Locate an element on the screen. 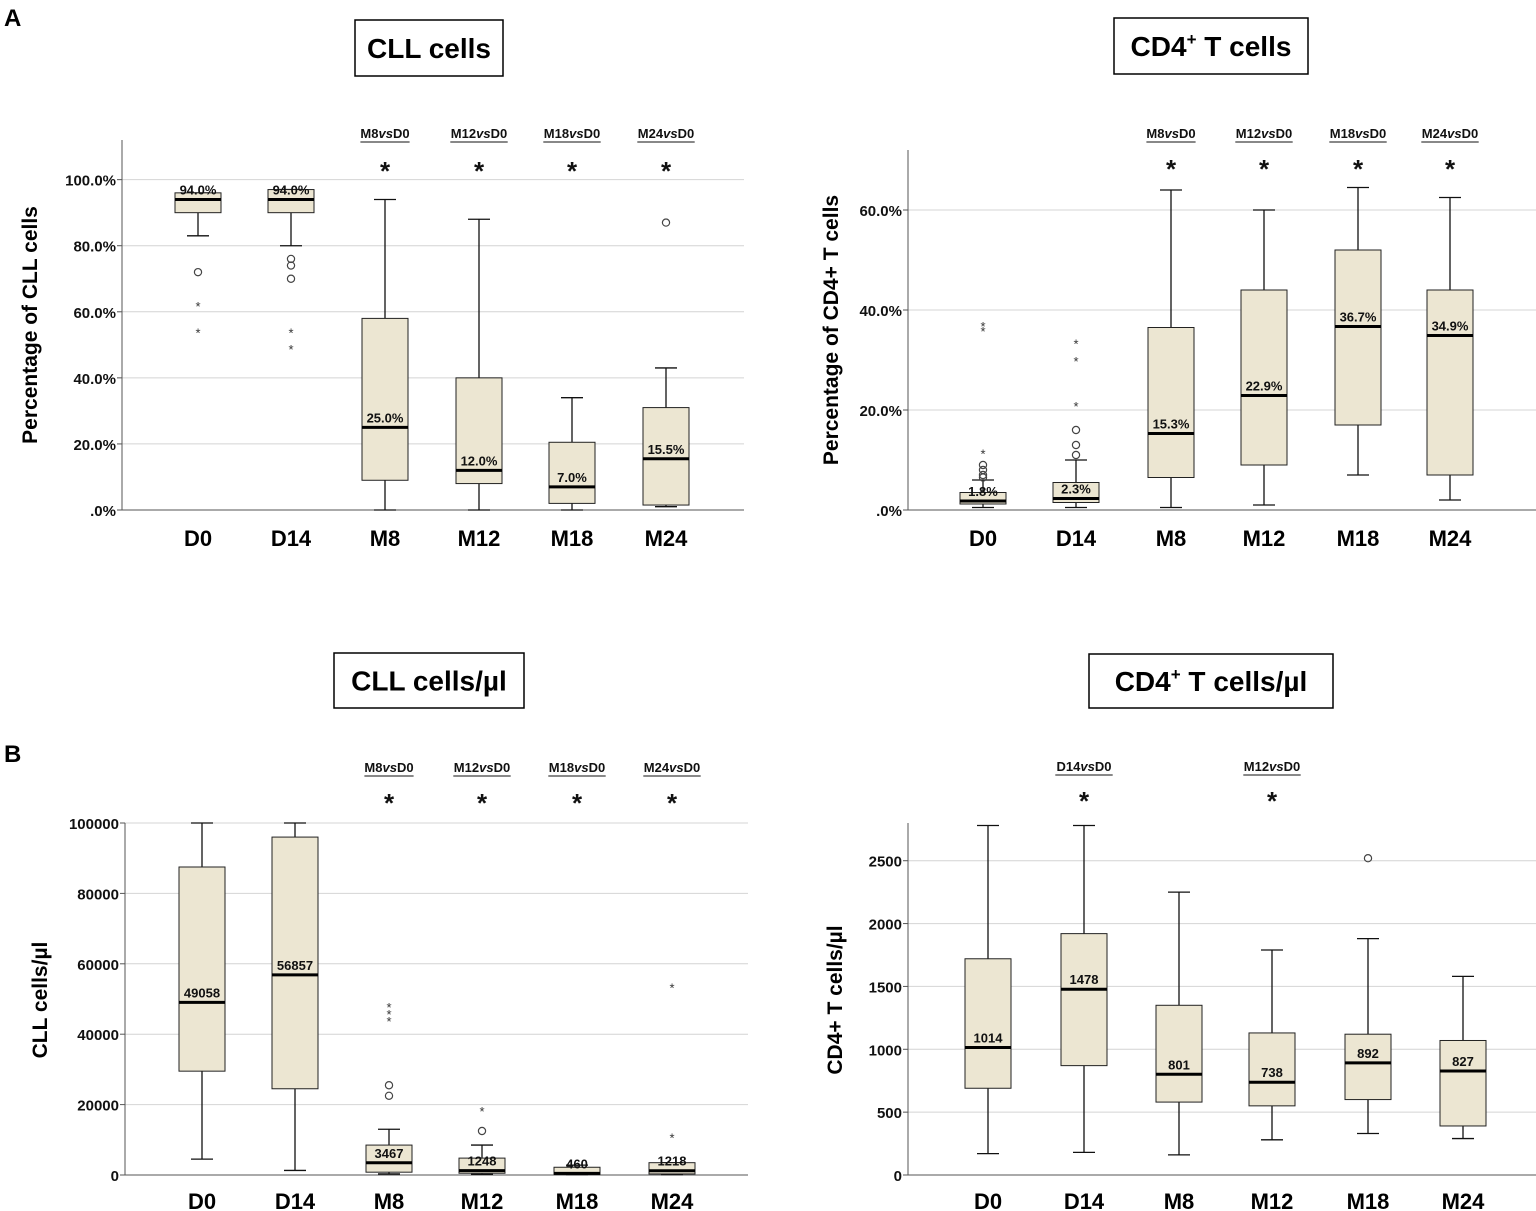 The width and height of the screenshot is (1536, 1211). y-axis-label: Percentage of CLL cells is located at coordinates (30, 325).